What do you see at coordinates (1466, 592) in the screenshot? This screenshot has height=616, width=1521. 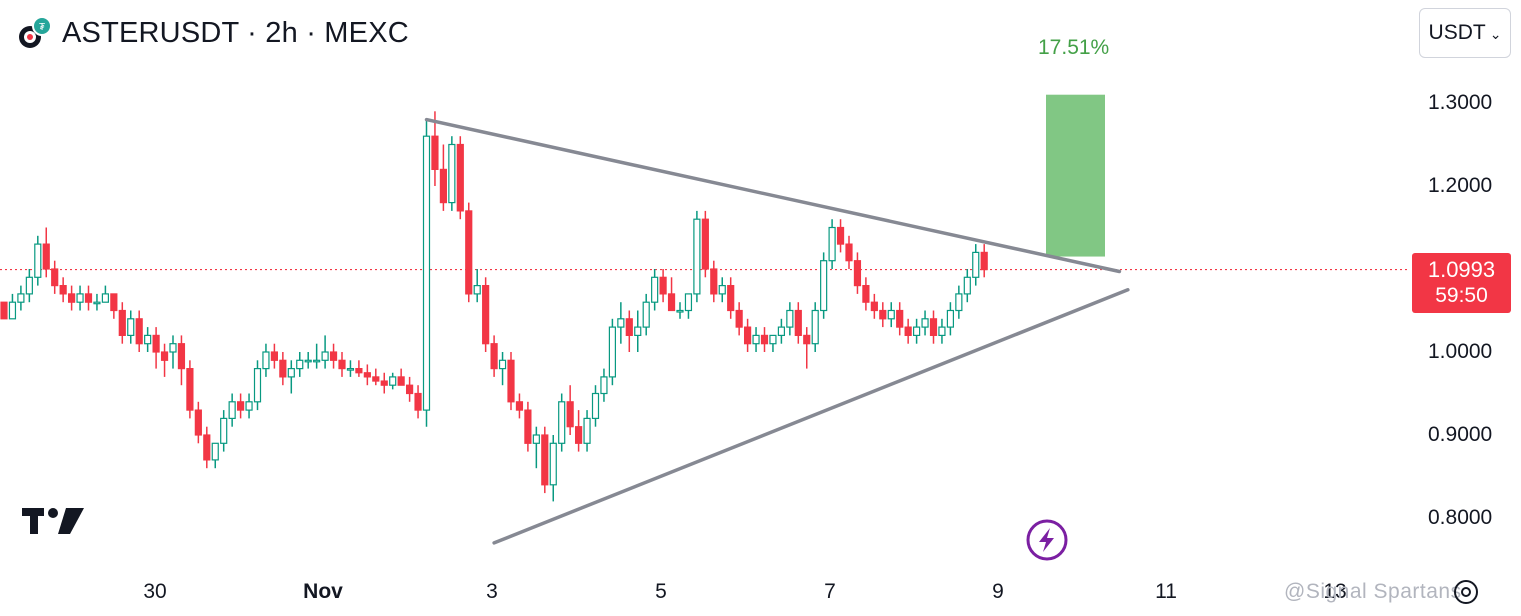 I see `settings-gear-icon` at bounding box center [1466, 592].